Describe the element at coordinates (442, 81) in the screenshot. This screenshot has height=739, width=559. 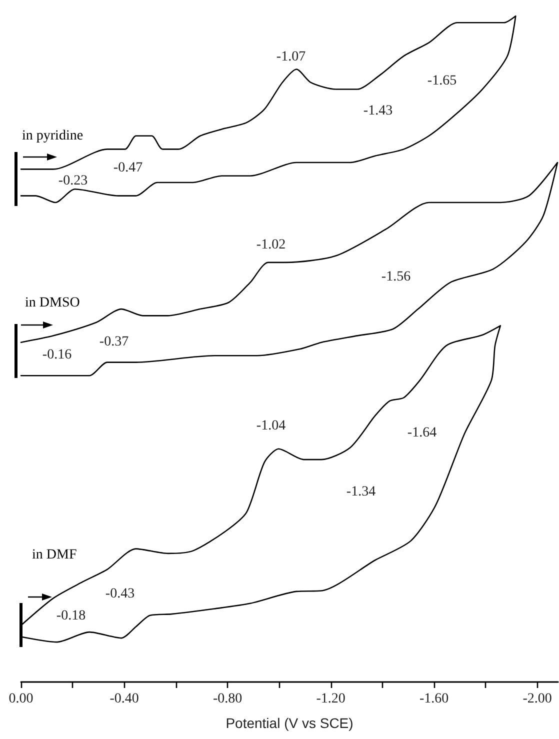
I see `annotation: -1.65` at that location.